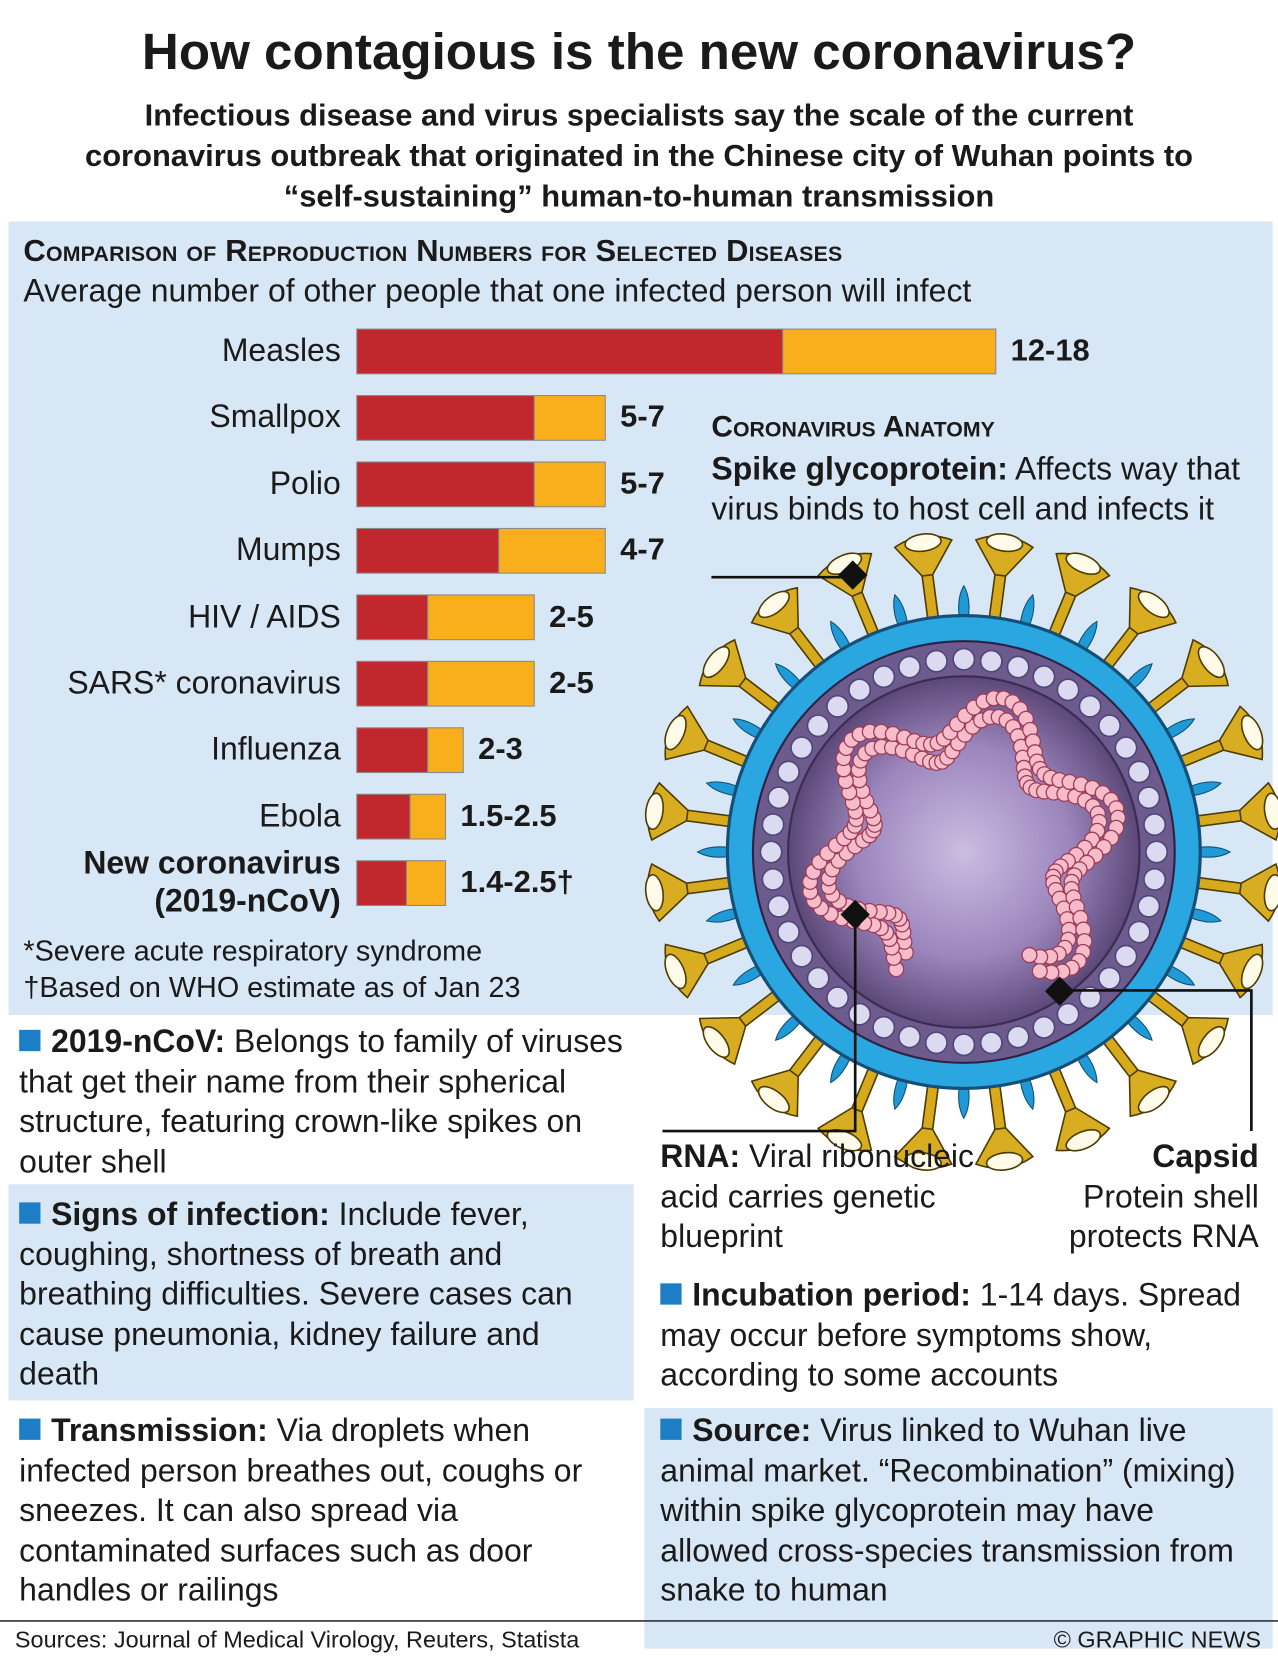 The height and width of the screenshot is (1667, 1278). Describe the element at coordinates (281, 351) in the screenshot. I see `category-label: Measles` at that location.